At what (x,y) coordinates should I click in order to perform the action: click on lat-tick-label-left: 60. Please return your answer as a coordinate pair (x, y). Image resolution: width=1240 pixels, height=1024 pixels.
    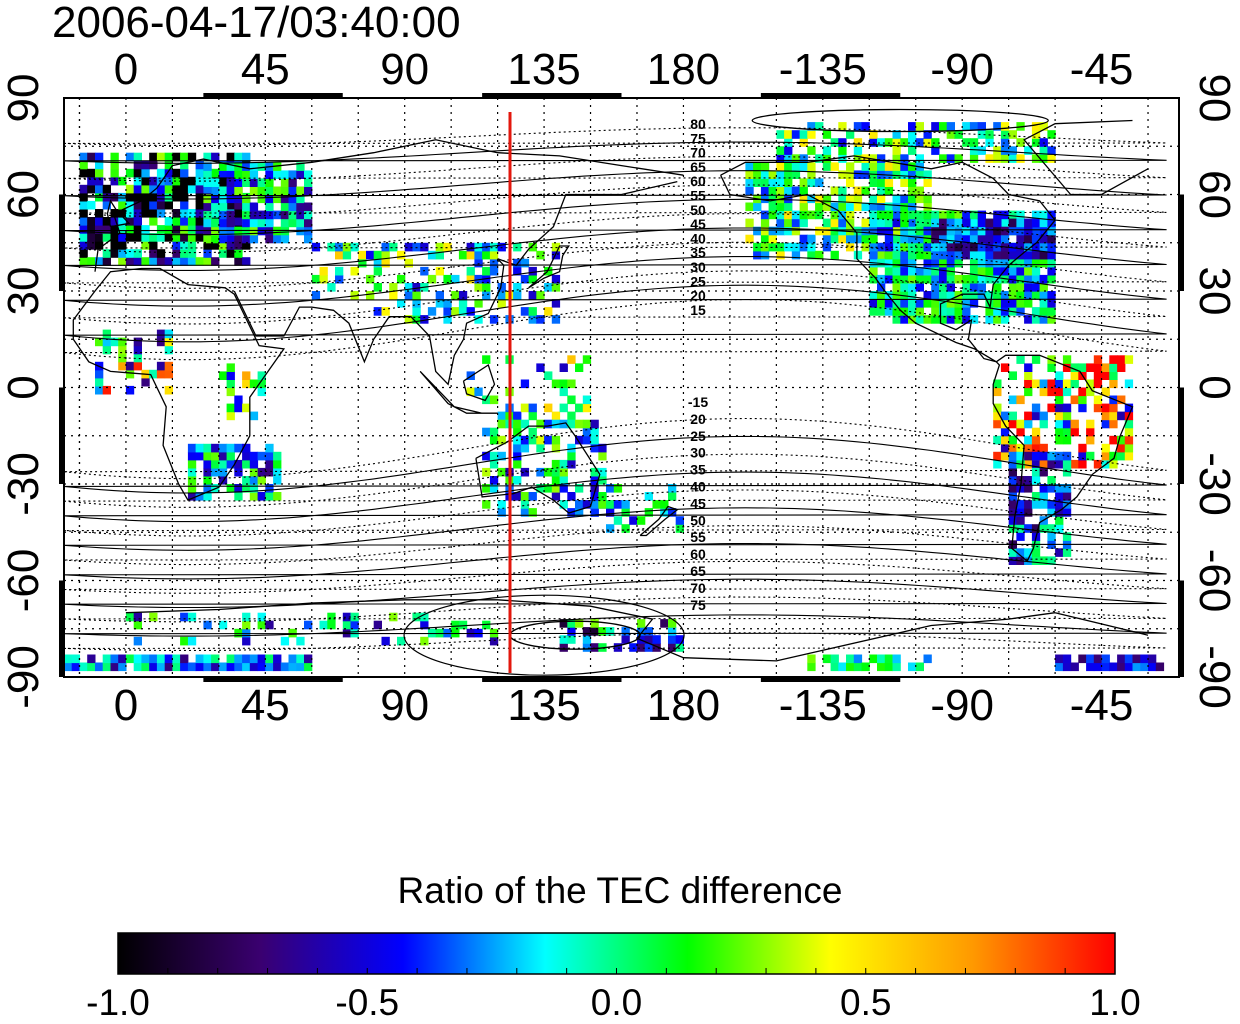
    Looking at the image, I should click on (24, 194).